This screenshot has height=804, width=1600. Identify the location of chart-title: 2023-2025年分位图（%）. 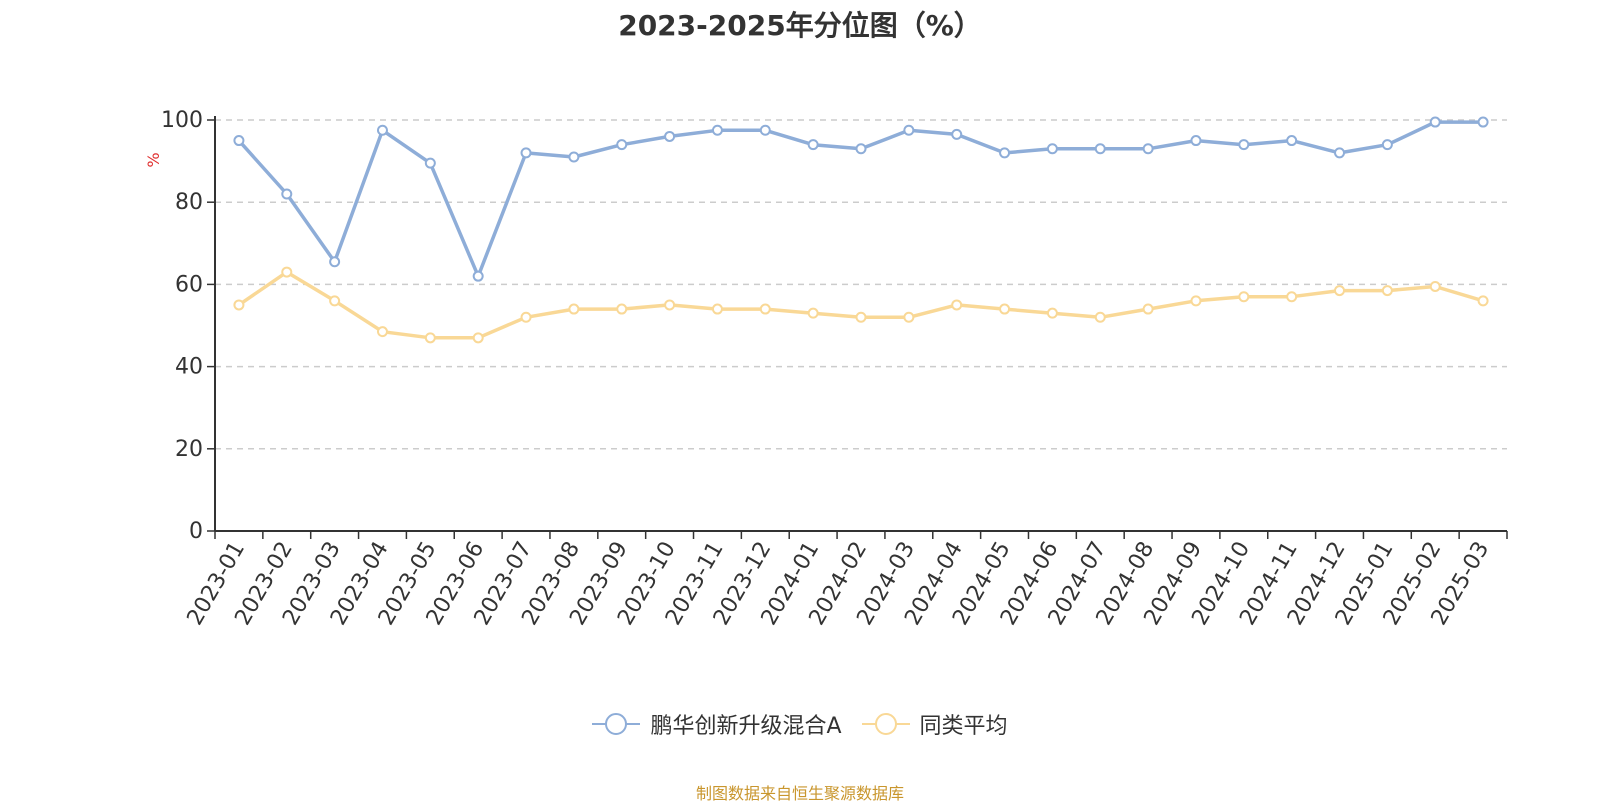
(800, 25).